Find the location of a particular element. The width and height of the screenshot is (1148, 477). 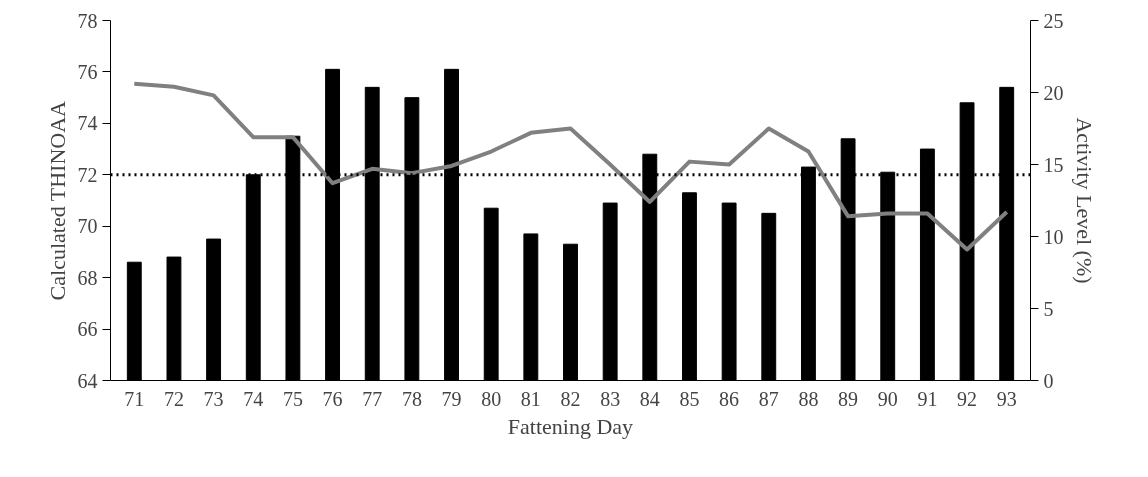

x-tick-label: 76 is located at coordinates (332, 398).